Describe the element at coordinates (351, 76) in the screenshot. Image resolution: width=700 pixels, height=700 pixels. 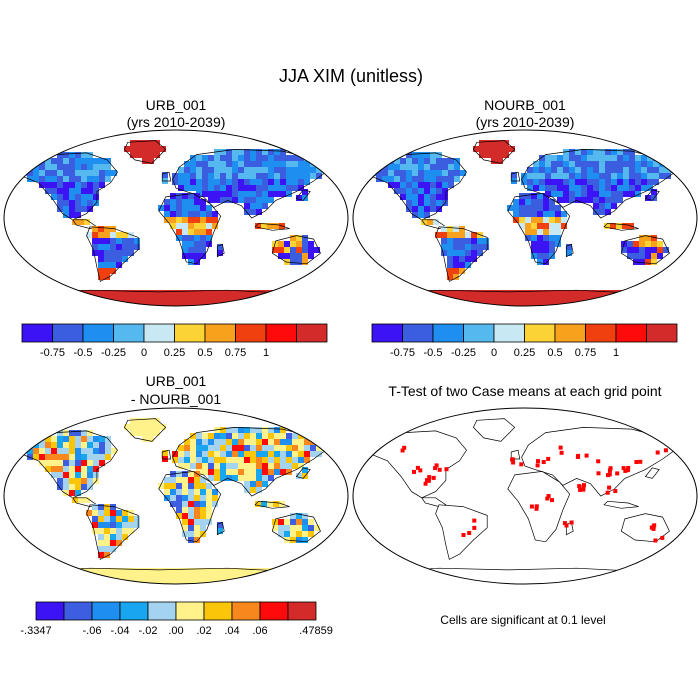
I see `figure-title: JJA XIM (unitless)` at that location.